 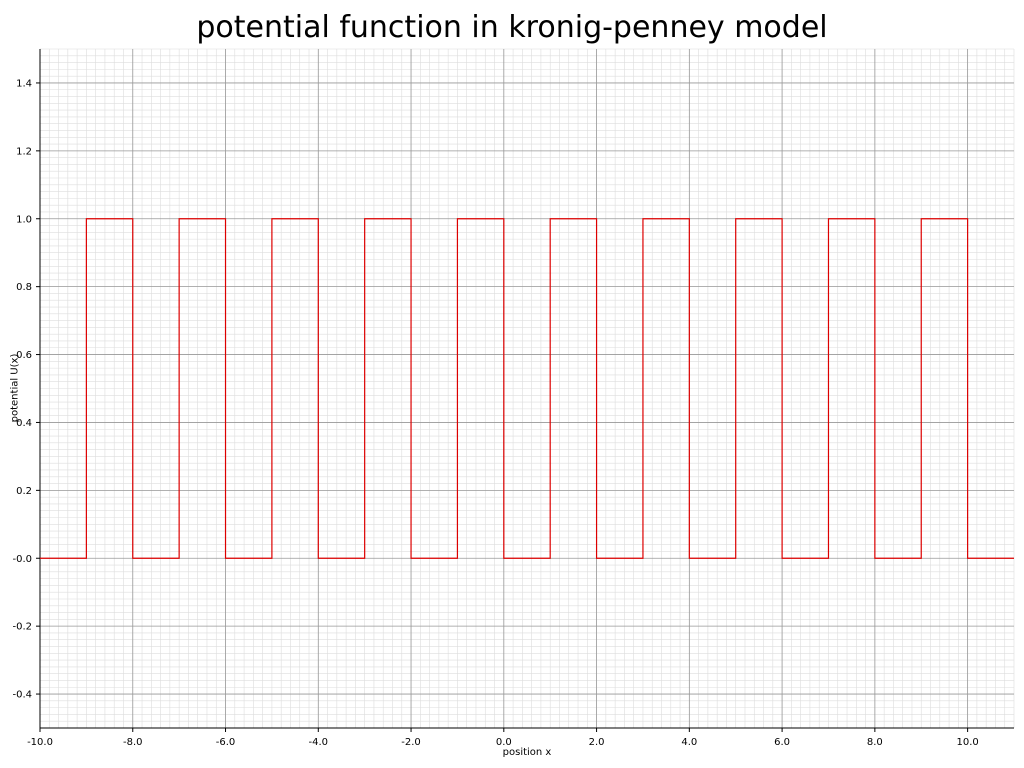 I want to click on x-tick-label: 10.0, so click(x=967, y=742).